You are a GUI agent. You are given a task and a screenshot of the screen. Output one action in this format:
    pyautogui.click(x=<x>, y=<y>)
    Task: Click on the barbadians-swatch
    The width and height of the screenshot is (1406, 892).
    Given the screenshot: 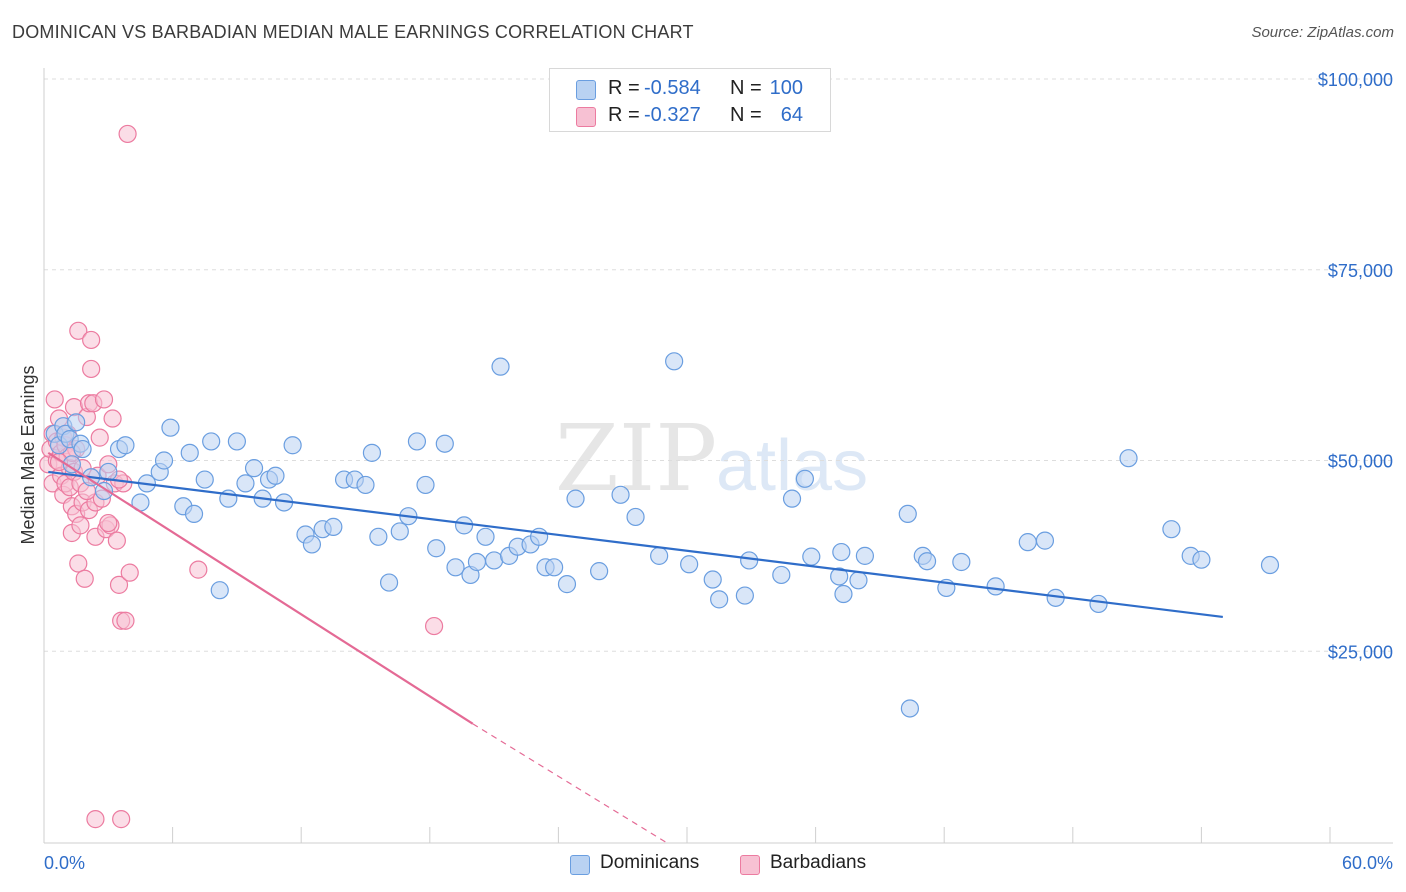 What is the action you would take?
    pyautogui.click(x=586, y=117)
    